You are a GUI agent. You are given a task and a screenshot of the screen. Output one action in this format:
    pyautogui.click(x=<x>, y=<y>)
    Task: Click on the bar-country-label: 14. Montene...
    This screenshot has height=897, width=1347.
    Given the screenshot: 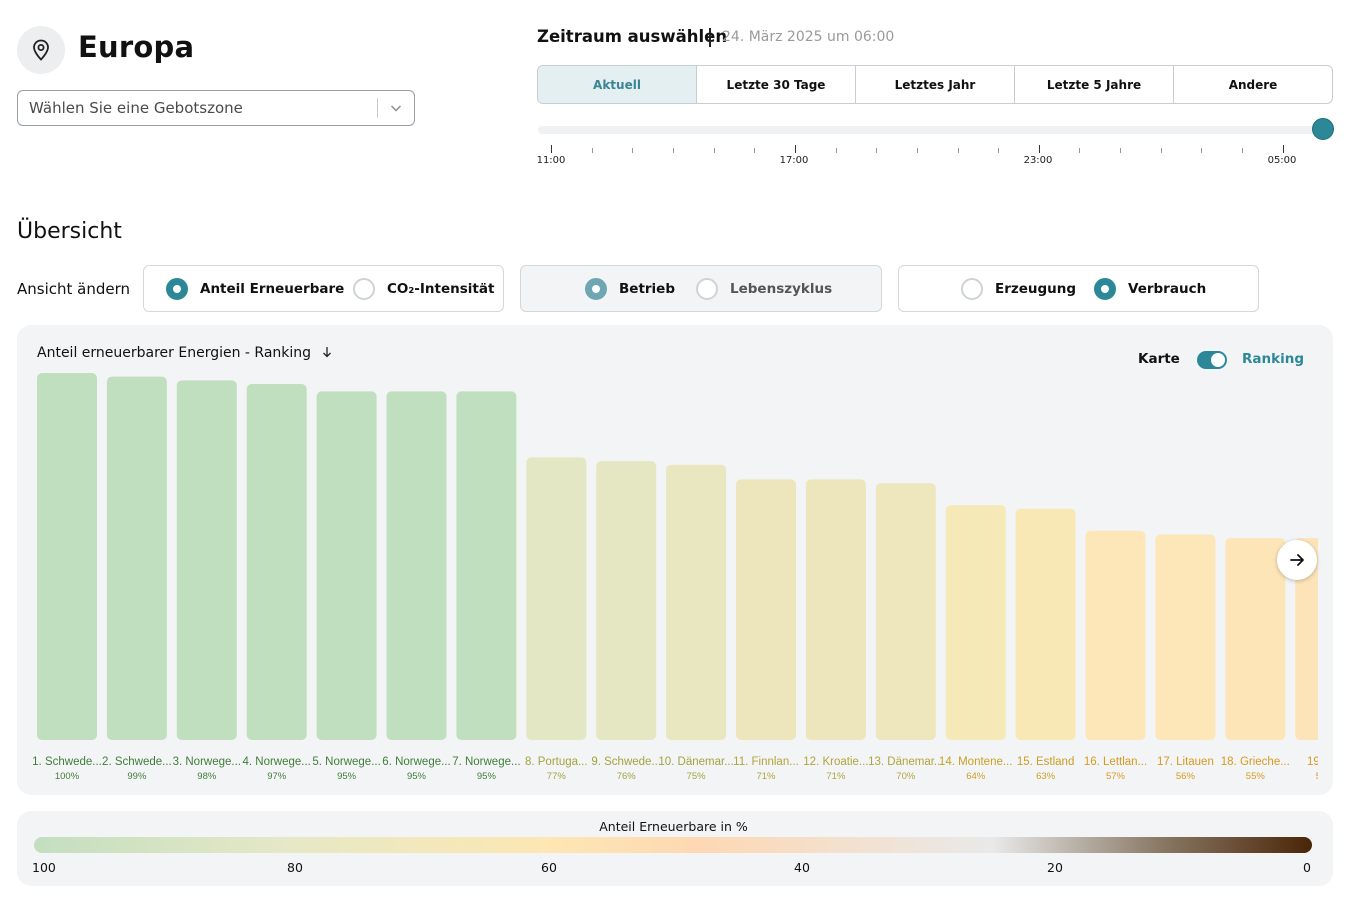 What is the action you would take?
    pyautogui.click(x=976, y=762)
    